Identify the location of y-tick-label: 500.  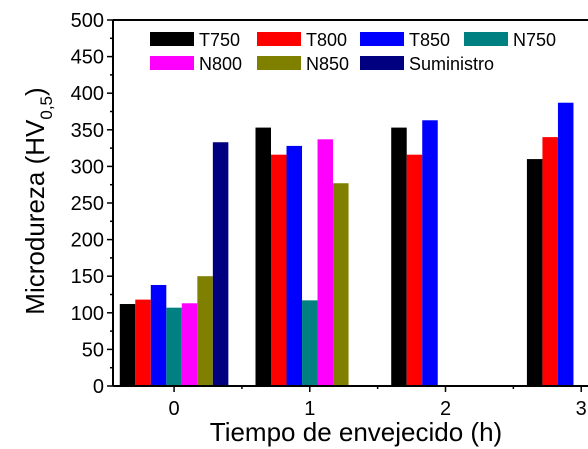
(87, 21).